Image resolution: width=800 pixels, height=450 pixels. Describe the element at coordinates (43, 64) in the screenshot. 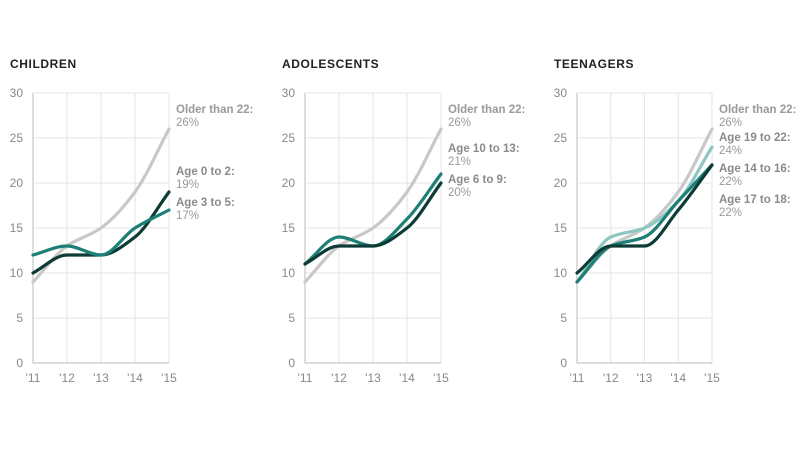

I see `chart-title: CHILDREN` at that location.